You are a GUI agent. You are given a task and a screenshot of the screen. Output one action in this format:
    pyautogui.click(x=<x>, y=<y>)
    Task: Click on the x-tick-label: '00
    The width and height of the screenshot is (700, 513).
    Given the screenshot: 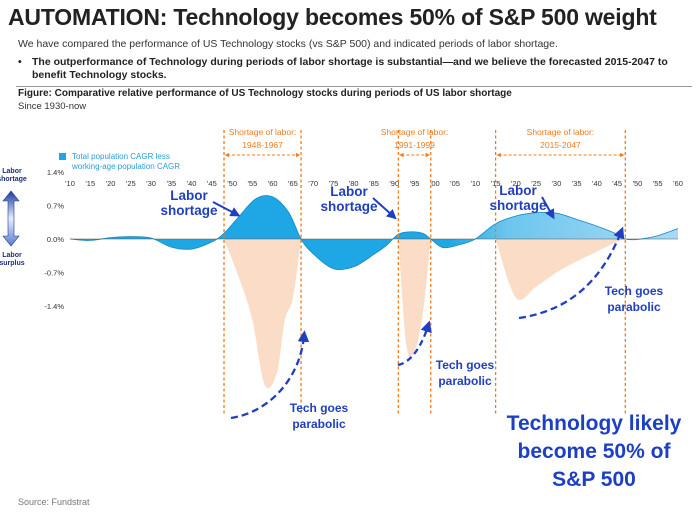 What is the action you would take?
    pyautogui.click(x=435, y=183)
    